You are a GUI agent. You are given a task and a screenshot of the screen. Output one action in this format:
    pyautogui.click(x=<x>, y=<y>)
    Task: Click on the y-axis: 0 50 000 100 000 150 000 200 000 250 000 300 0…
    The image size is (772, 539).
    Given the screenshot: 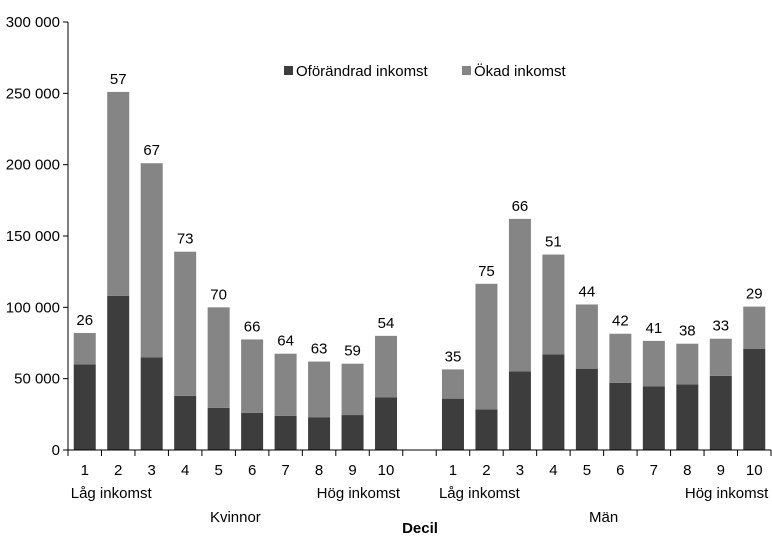 What is the action you would take?
    pyautogui.click(x=37, y=236)
    